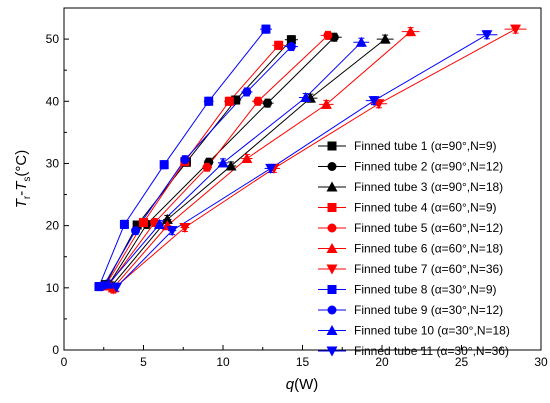 The image size is (550, 403). Describe the element at coordinates (428, 228) in the screenshot. I see `legend-label: Finned tube 5 (α=60°,N=12)` at that location.